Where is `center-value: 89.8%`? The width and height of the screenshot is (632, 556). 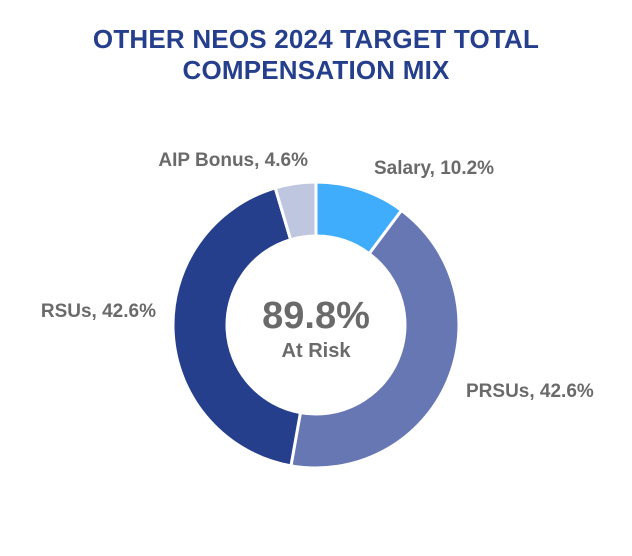 center-value: 89.8% is located at coordinates (316, 316).